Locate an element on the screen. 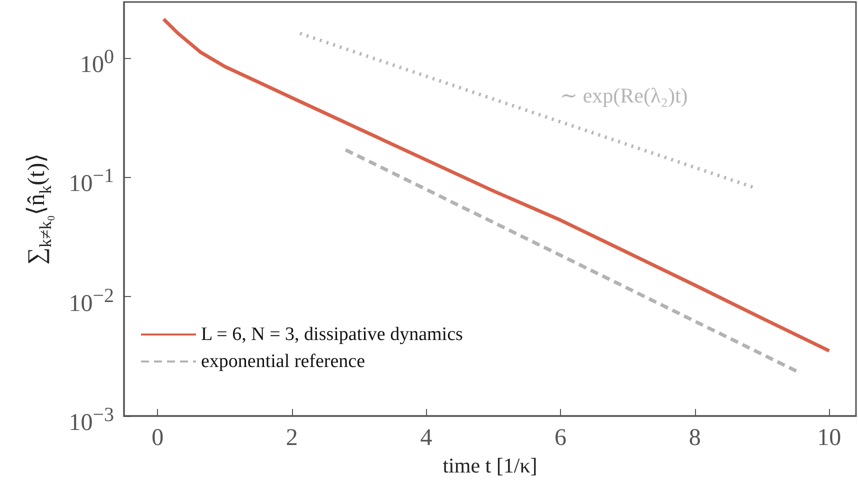 The height and width of the screenshot is (487, 858). x-tick-label: 8 is located at coordinates (694, 438).